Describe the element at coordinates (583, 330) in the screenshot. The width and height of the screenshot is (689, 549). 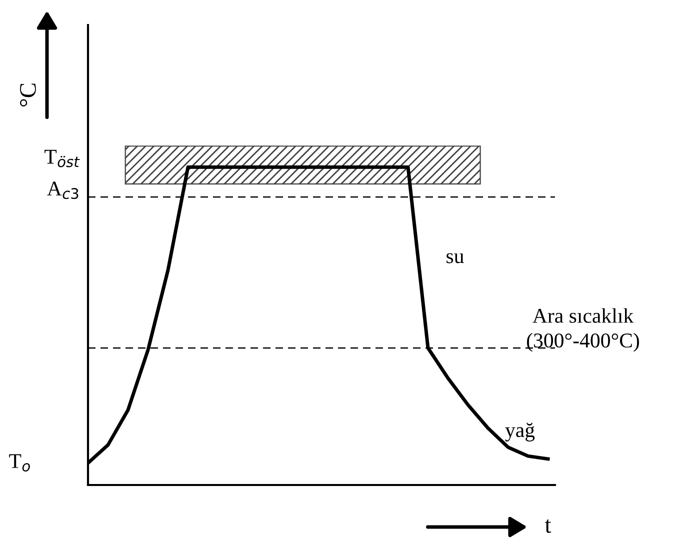
I see `annotation: Ara sıcaklık (300°-400°C)` at that location.